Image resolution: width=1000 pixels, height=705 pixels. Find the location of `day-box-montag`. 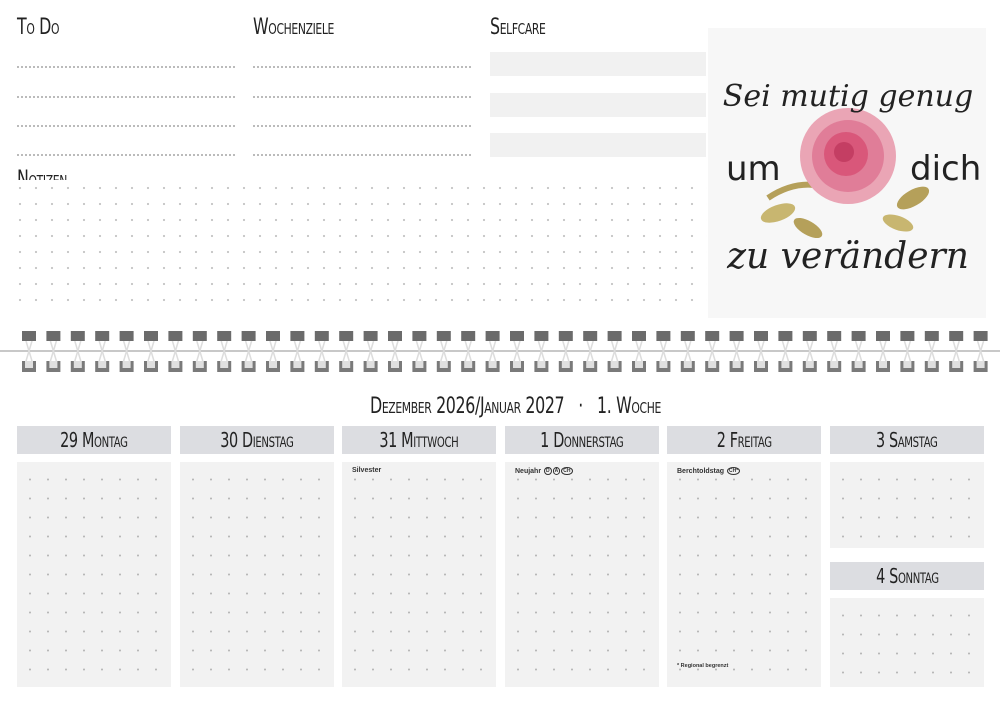

day-box-montag is located at coordinates (94, 574).